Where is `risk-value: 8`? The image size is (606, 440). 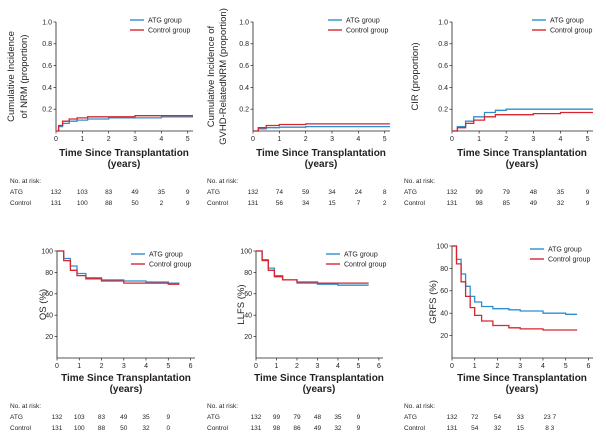 risk-value: 8 is located at coordinates (385, 192).